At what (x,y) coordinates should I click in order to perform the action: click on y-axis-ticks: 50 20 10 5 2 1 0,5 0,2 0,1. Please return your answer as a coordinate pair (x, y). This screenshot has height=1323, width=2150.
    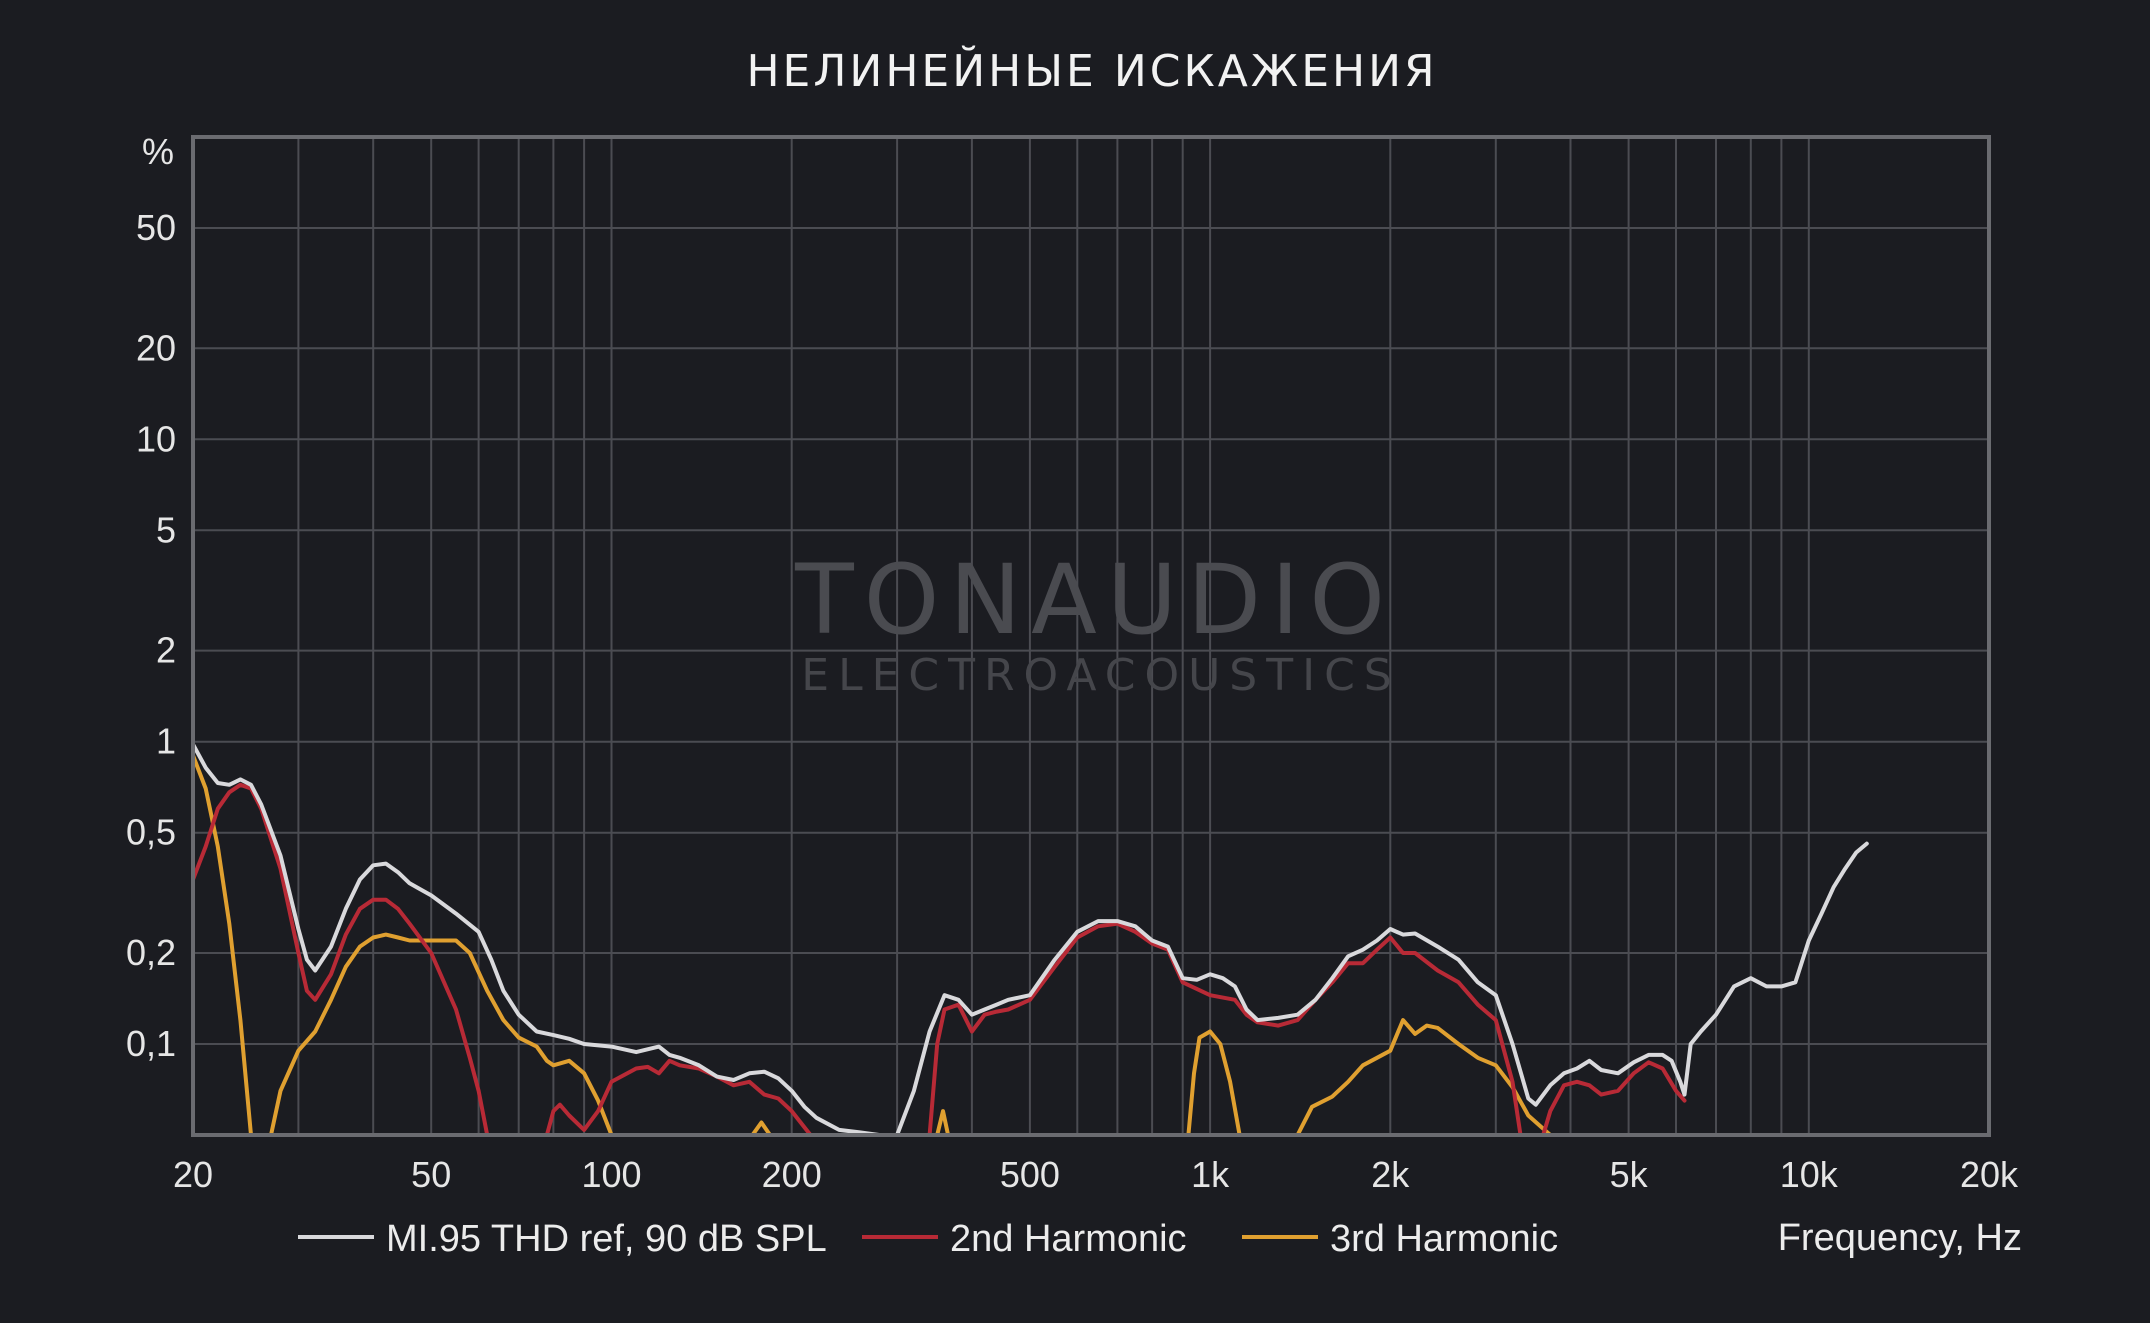
    Looking at the image, I should click on (151, 635).